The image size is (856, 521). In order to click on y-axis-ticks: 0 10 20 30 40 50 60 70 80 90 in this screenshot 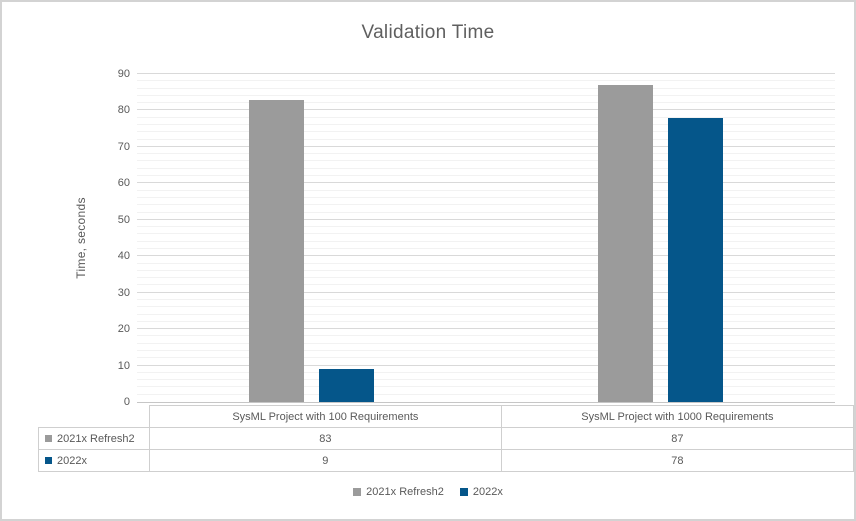, I will do `click(110, 238)`.